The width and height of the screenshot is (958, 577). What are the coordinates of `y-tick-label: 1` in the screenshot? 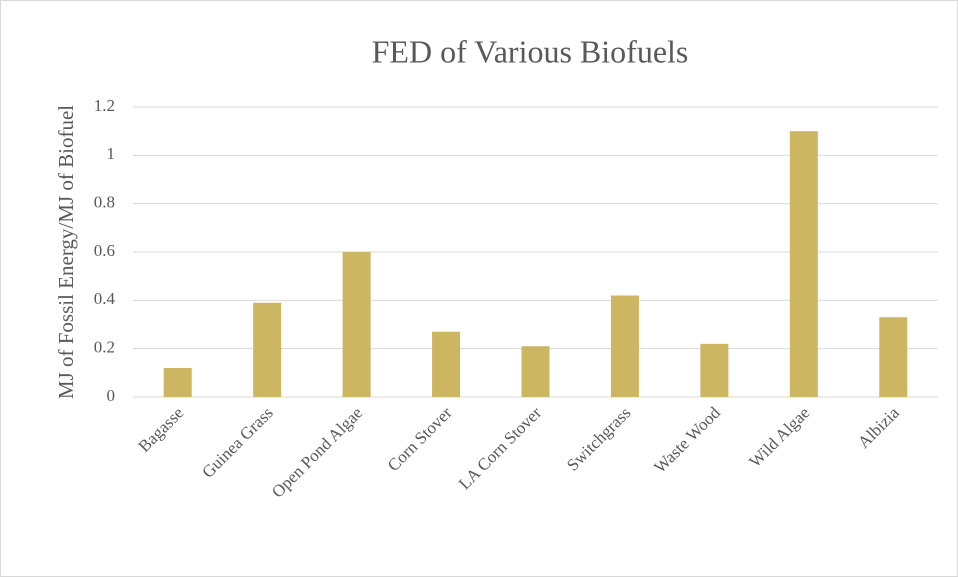 It's located at (111, 153).